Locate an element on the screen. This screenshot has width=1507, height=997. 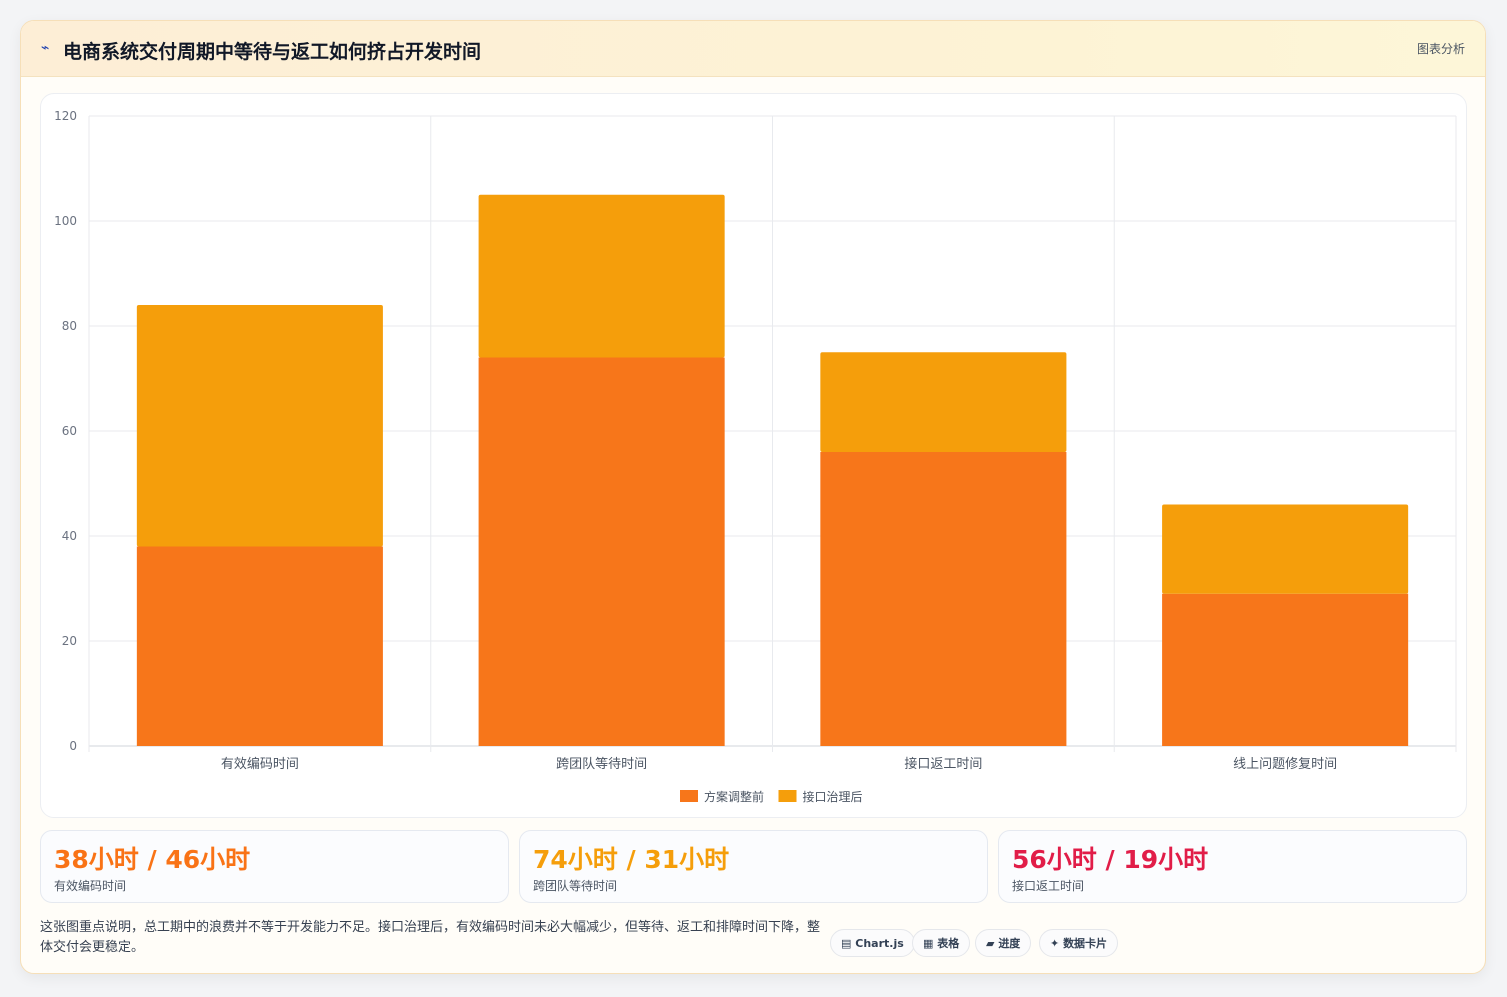
pill-progress: ▰ 进度 is located at coordinates (1003, 943).